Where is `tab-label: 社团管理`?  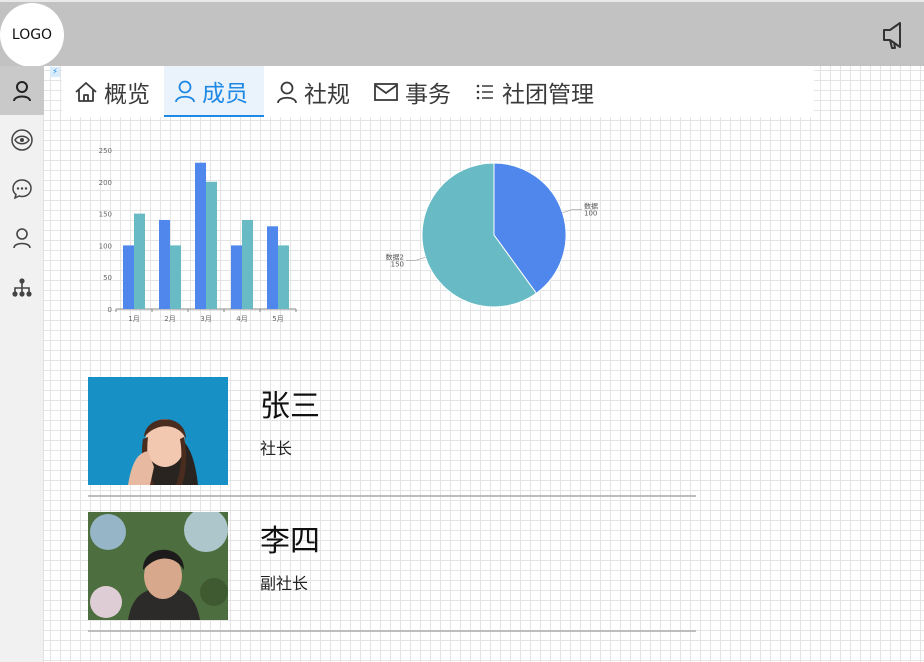 tab-label: 社团管理 is located at coordinates (548, 94).